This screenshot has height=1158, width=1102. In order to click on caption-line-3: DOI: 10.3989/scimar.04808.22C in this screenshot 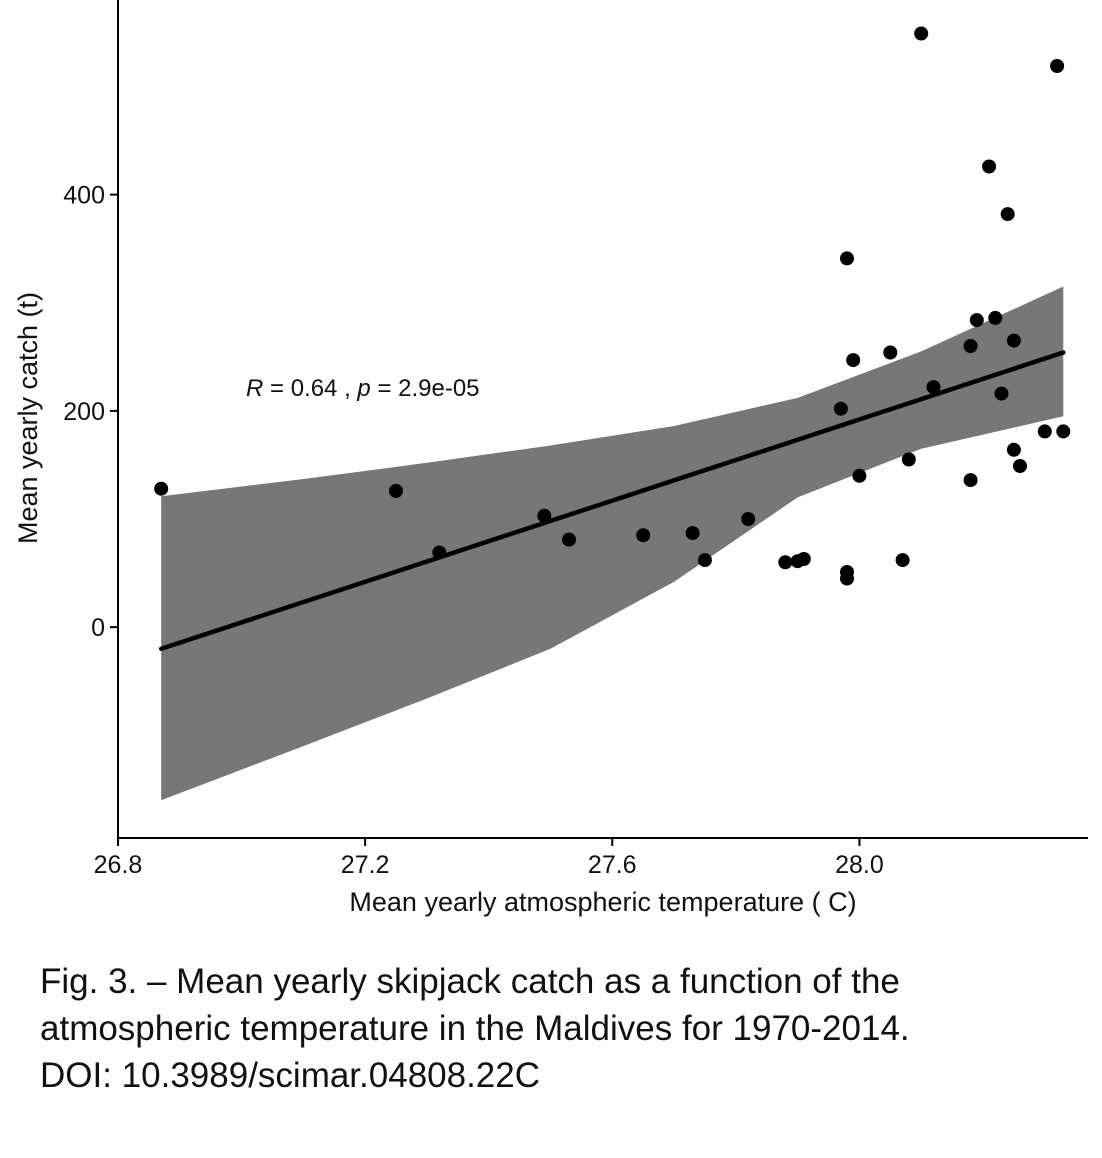, I will do `click(290, 1075)`.